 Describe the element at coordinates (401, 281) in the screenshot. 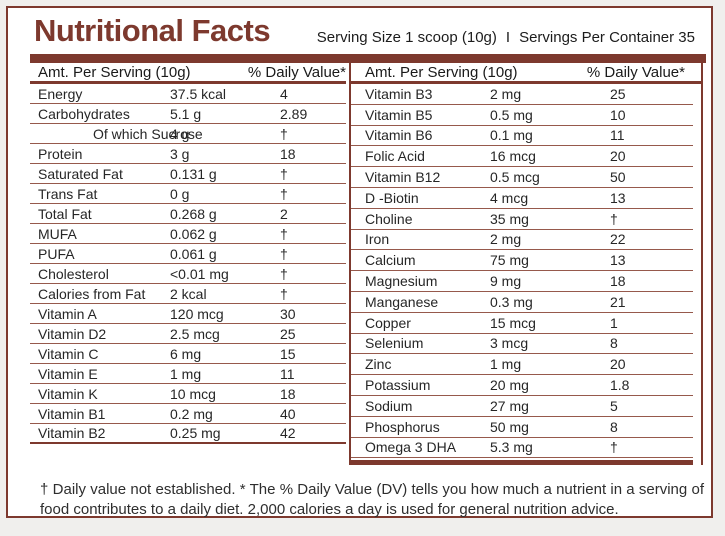

I see `nutrient-name: Magnesium` at that location.